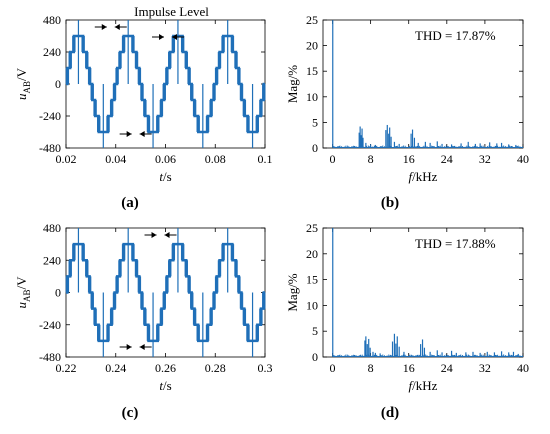  What do you see at coordinates (312, 46) in the screenshot?
I see `y-tick-label: 20` at bounding box center [312, 46].